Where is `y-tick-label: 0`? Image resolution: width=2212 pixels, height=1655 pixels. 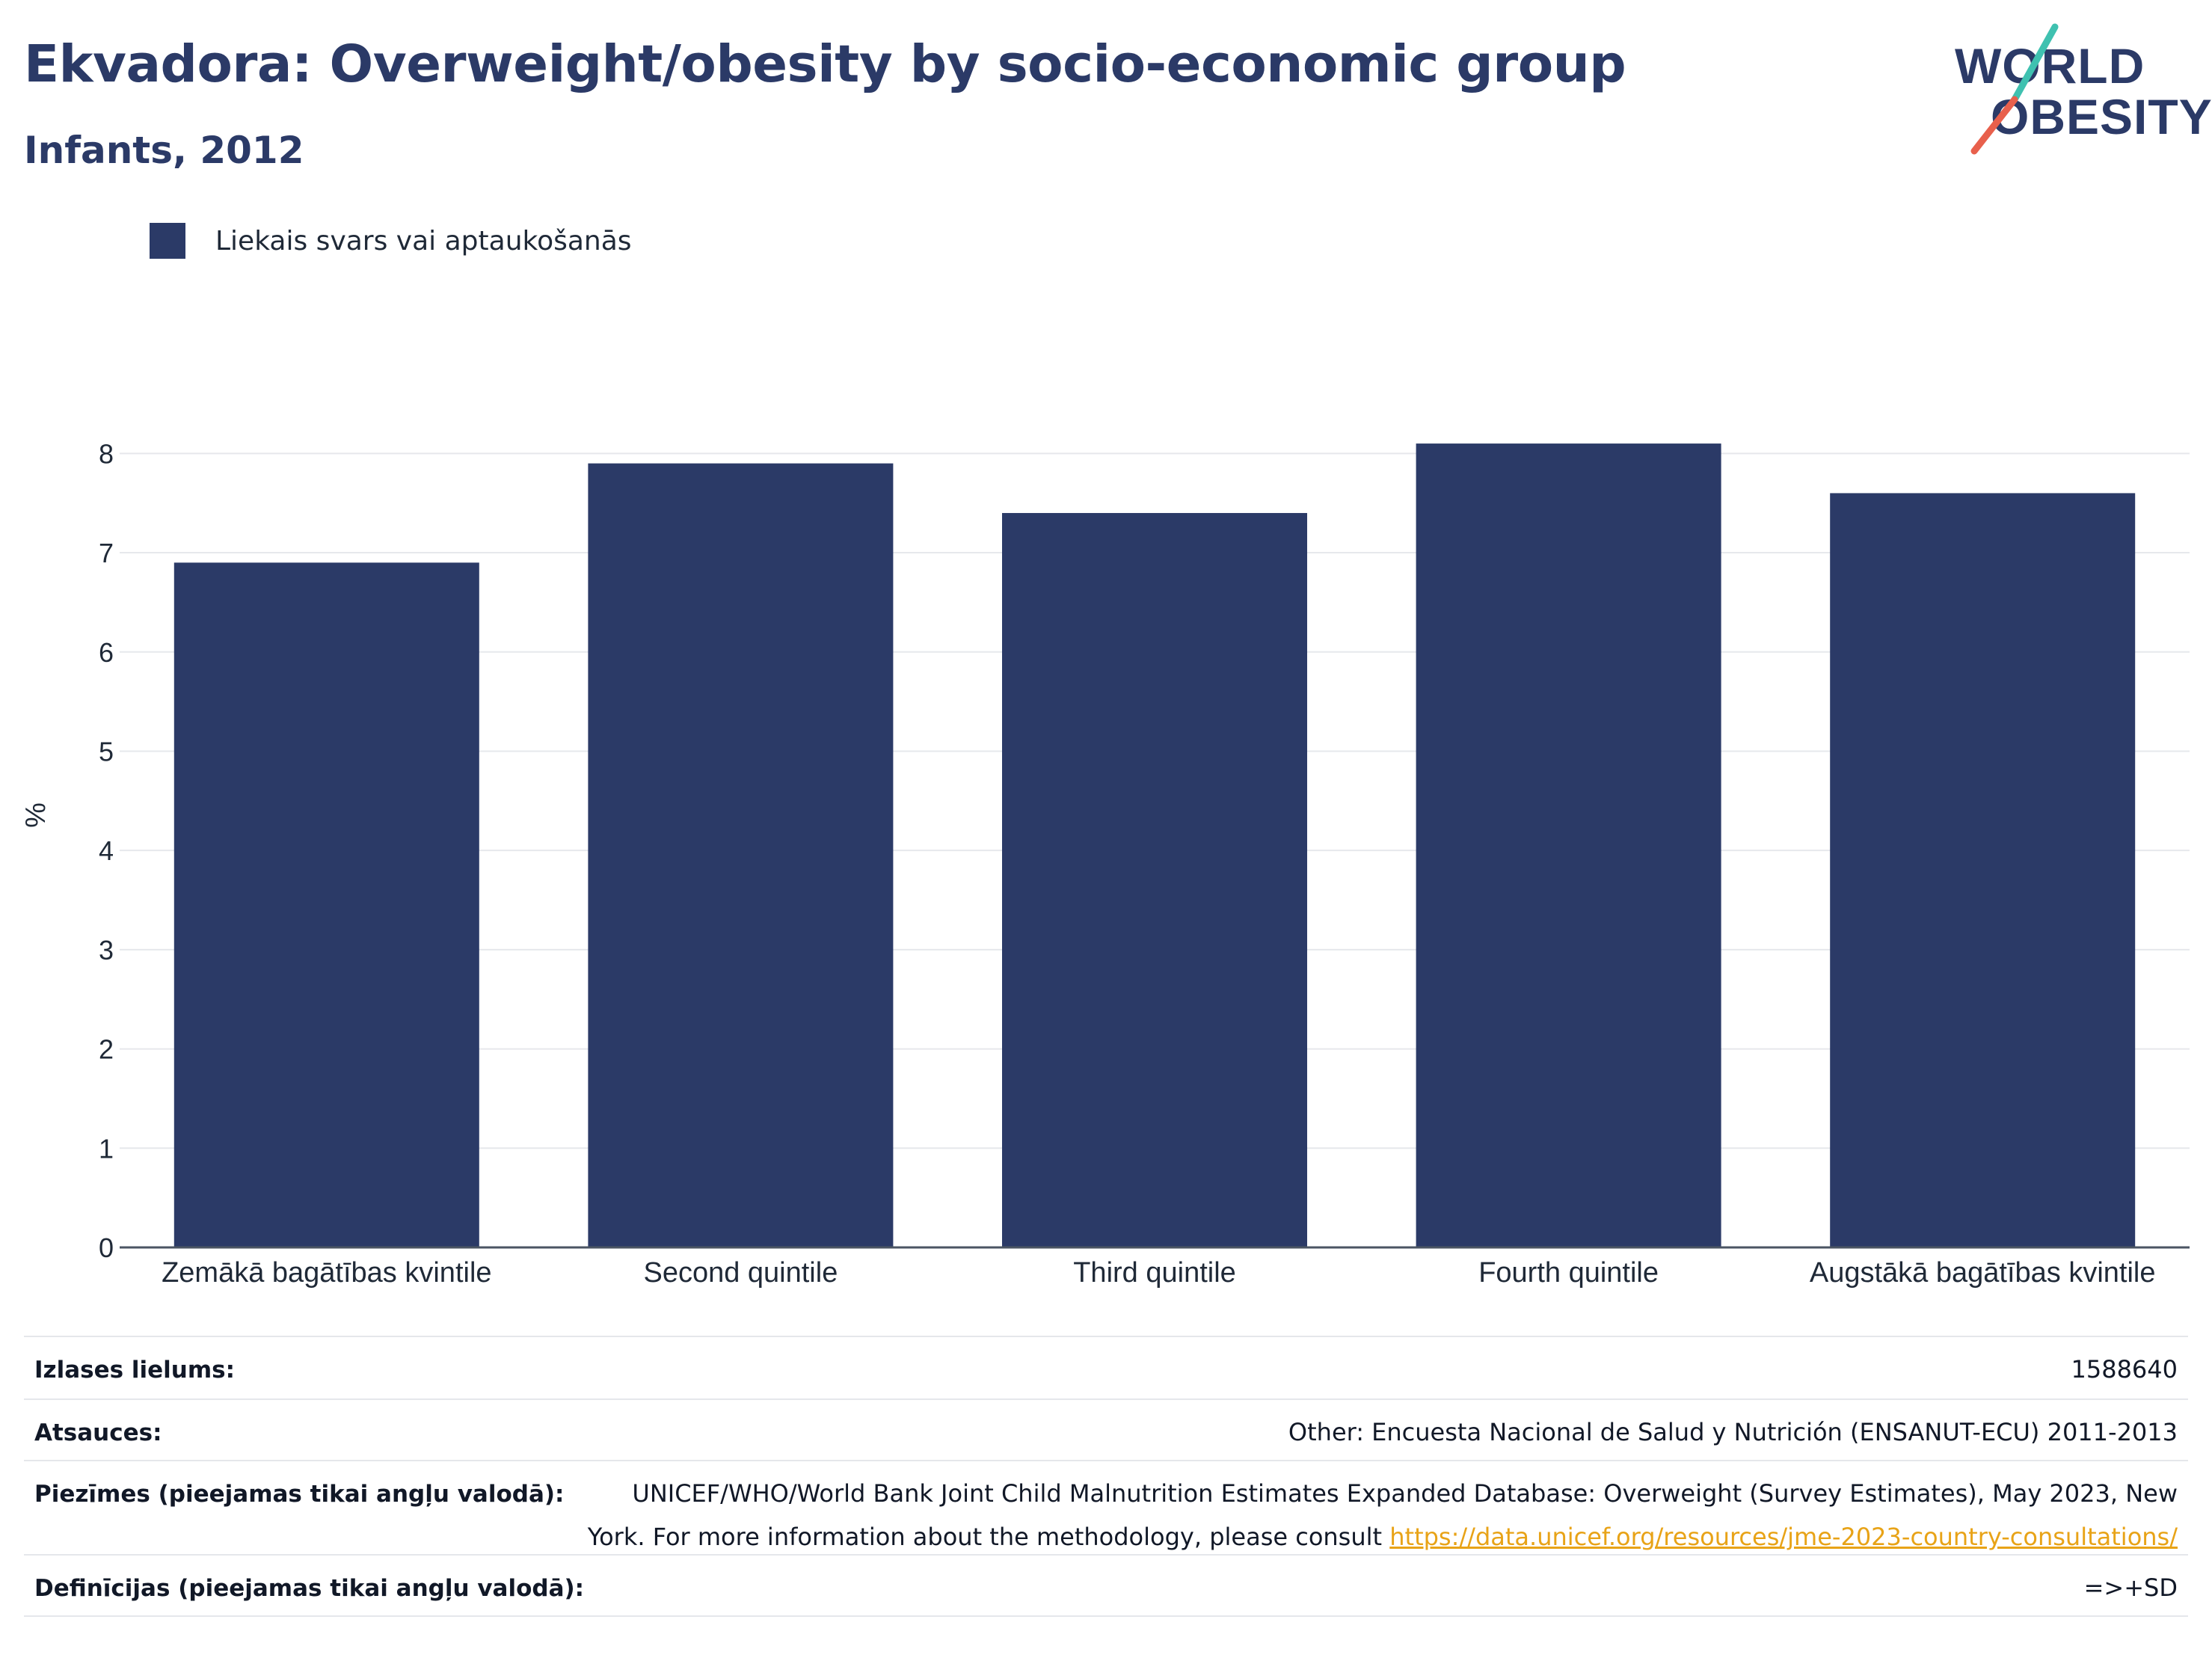
y-tick-label: 0 is located at coordinates (106, 1247).